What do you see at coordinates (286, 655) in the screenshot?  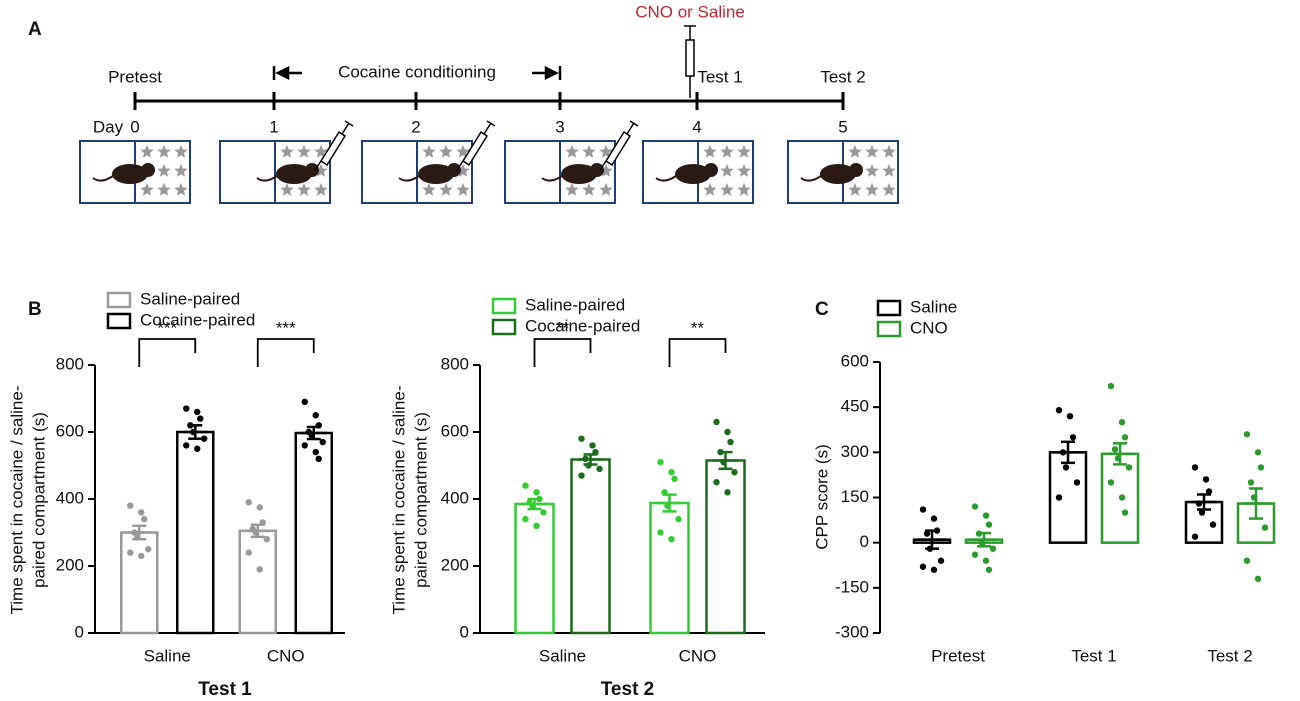 I see `x-tick-label: CNO` at bounding box center [286, 655].